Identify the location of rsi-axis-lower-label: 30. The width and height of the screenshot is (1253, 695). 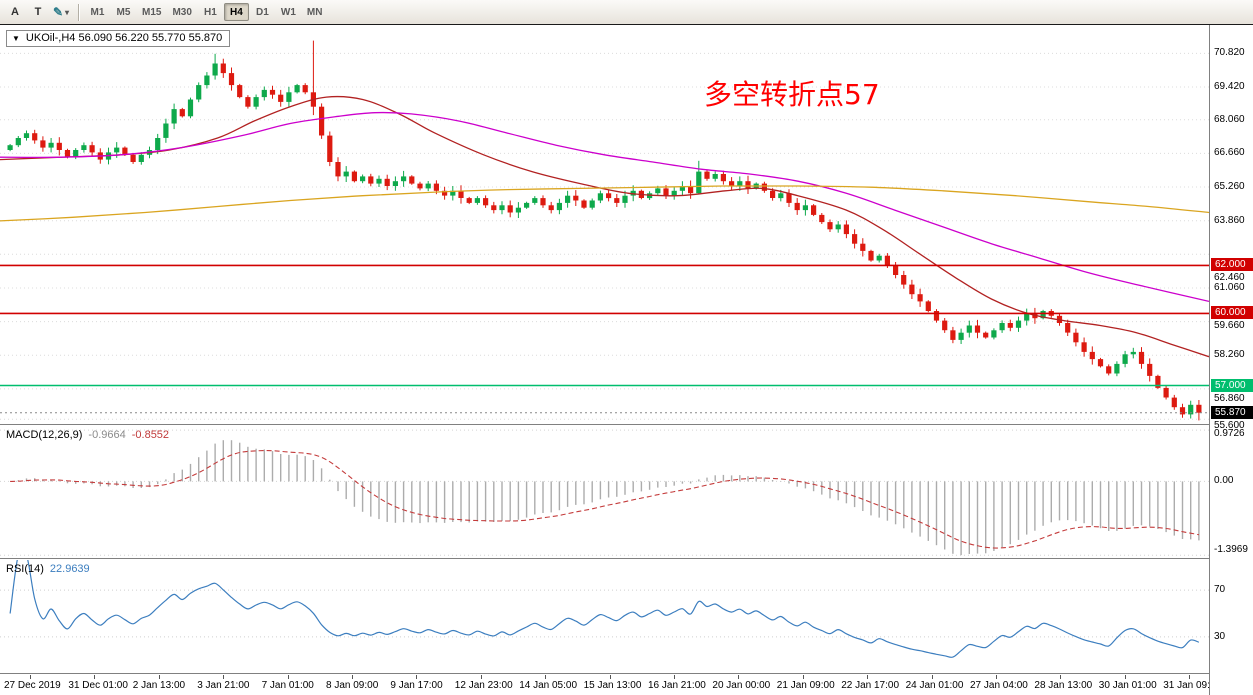
(1220, 636).